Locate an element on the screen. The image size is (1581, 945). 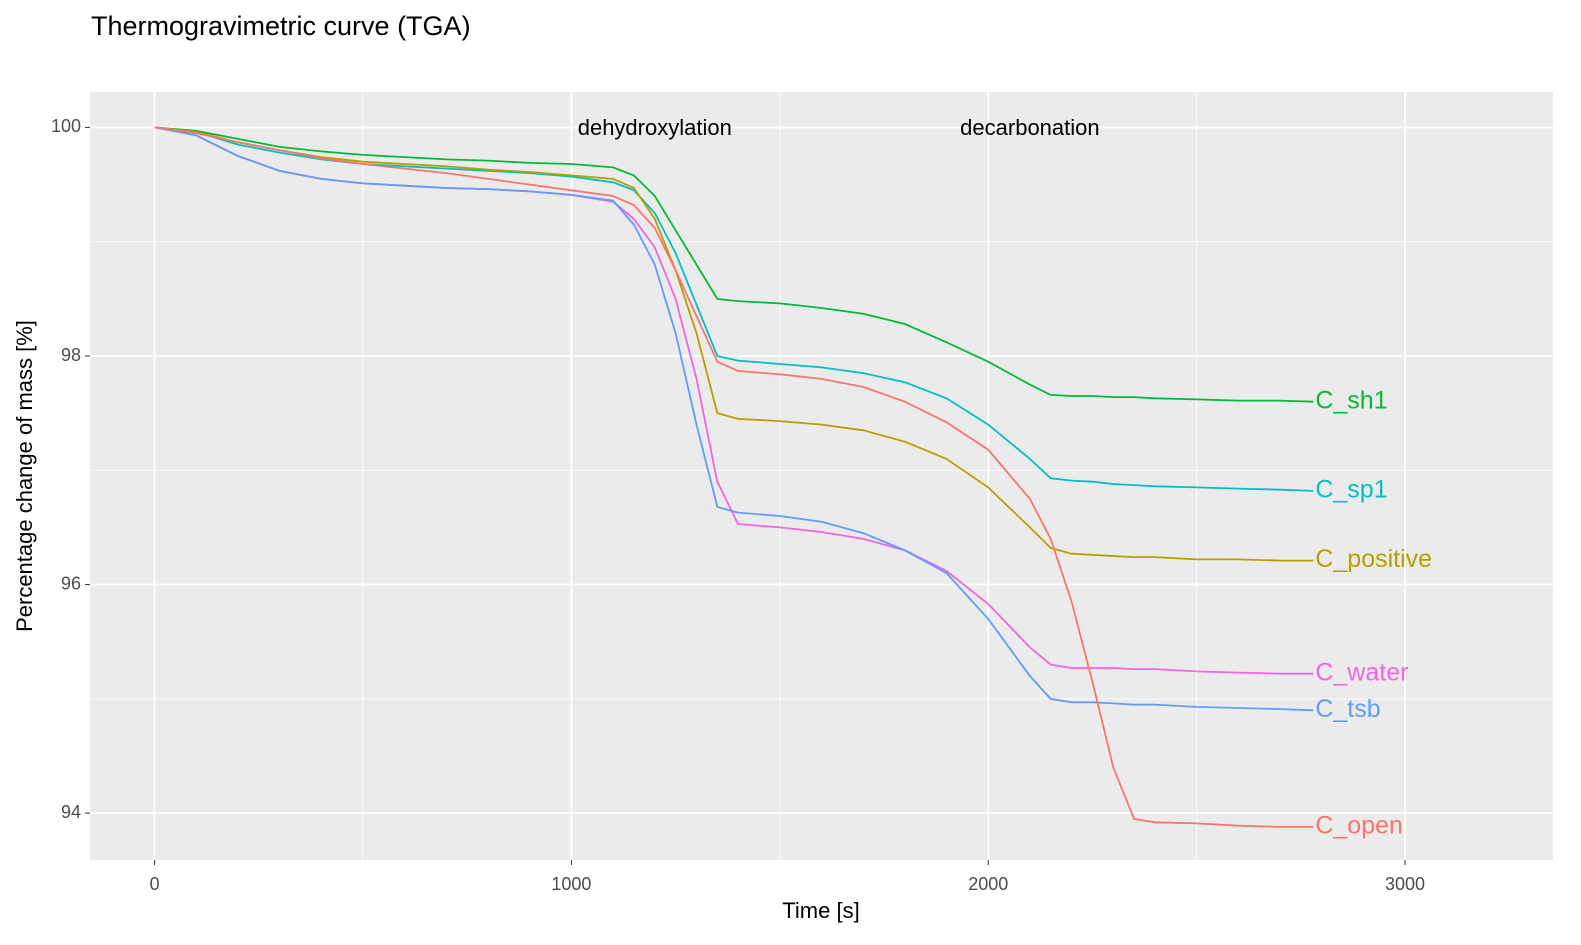
series-label: C_positive is located at coordinates (1373, 559).